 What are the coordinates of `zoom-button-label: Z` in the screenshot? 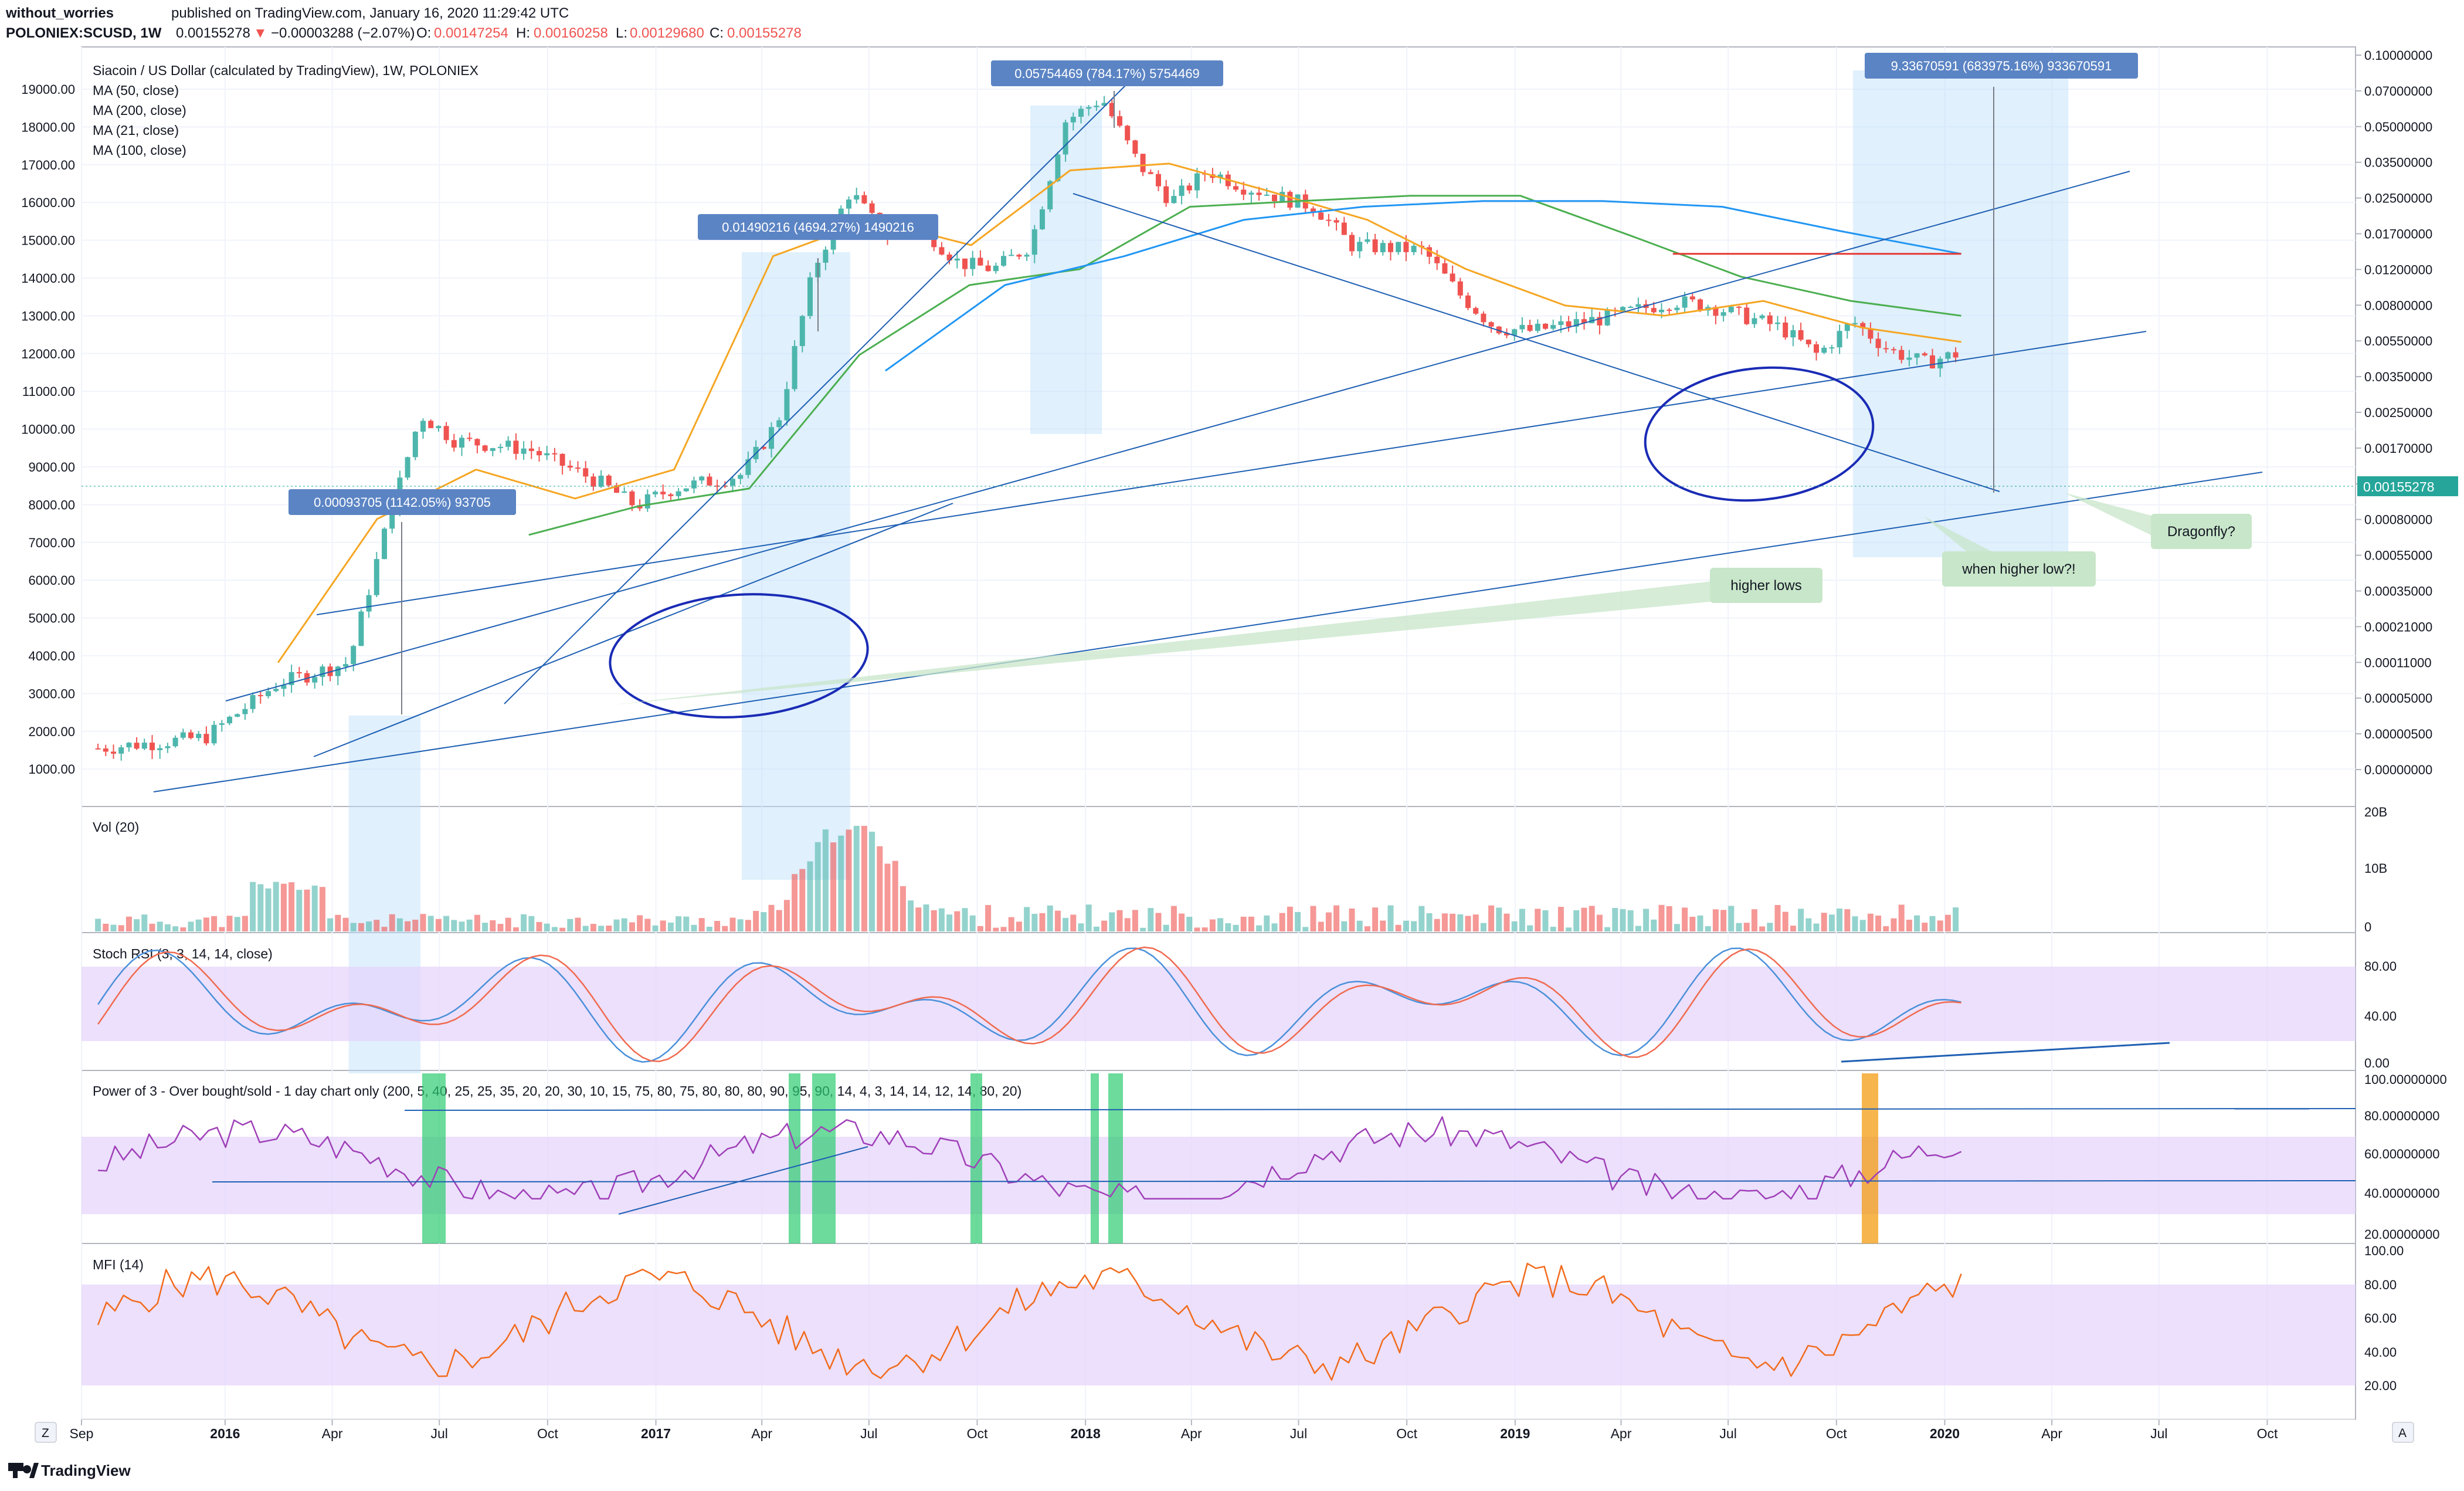 It's located at (45, 1433).